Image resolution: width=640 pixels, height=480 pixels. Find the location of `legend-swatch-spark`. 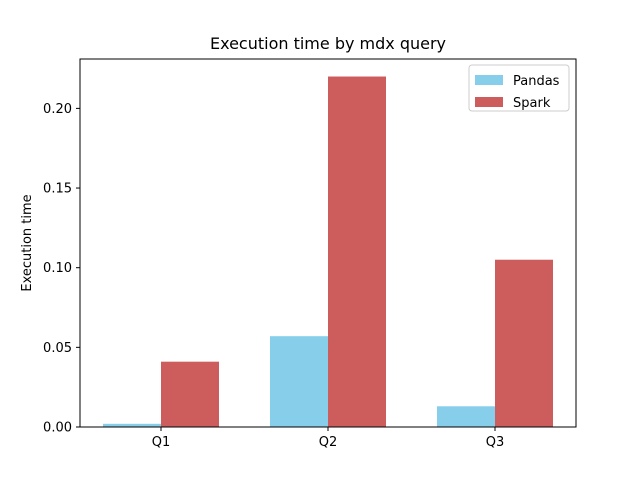

legend-swatch-spark is located at coordinates (489, 102).